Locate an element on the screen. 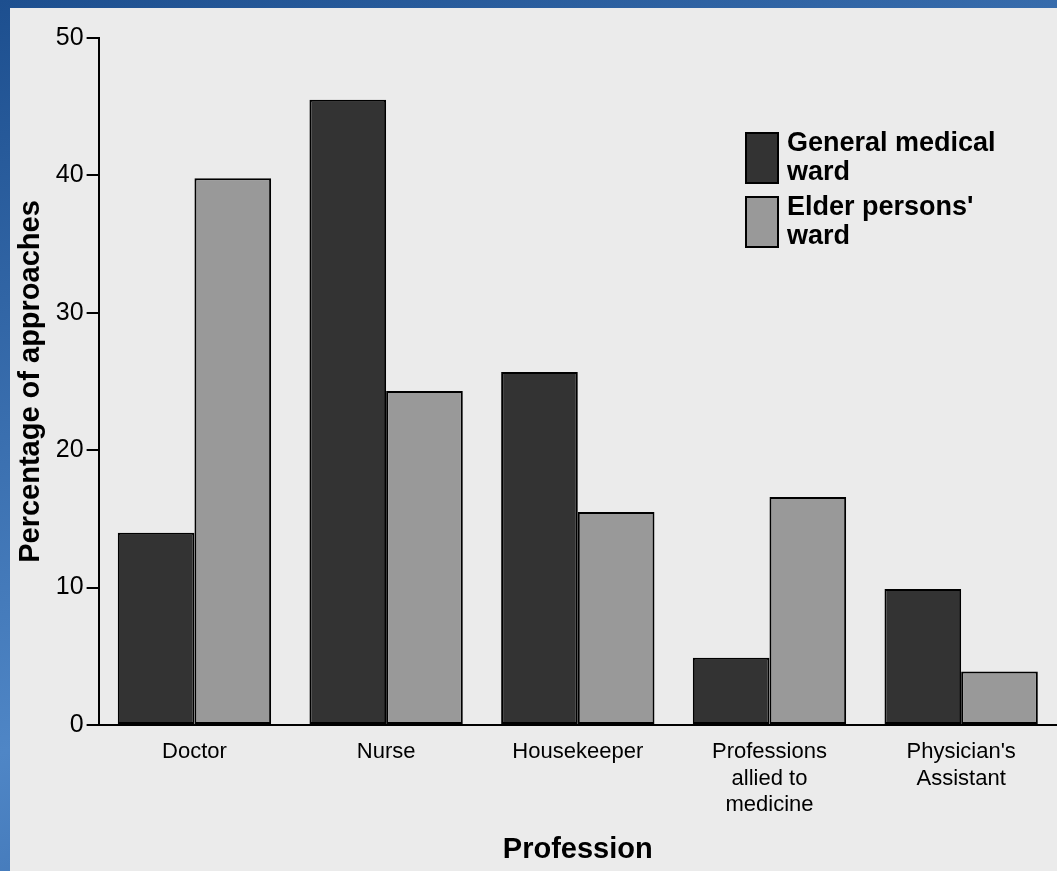 Image resolution: width=1057 pixels, height=871 pixels. x-tick-label: Professions allied to medicine is located at coordinates (769, 777).